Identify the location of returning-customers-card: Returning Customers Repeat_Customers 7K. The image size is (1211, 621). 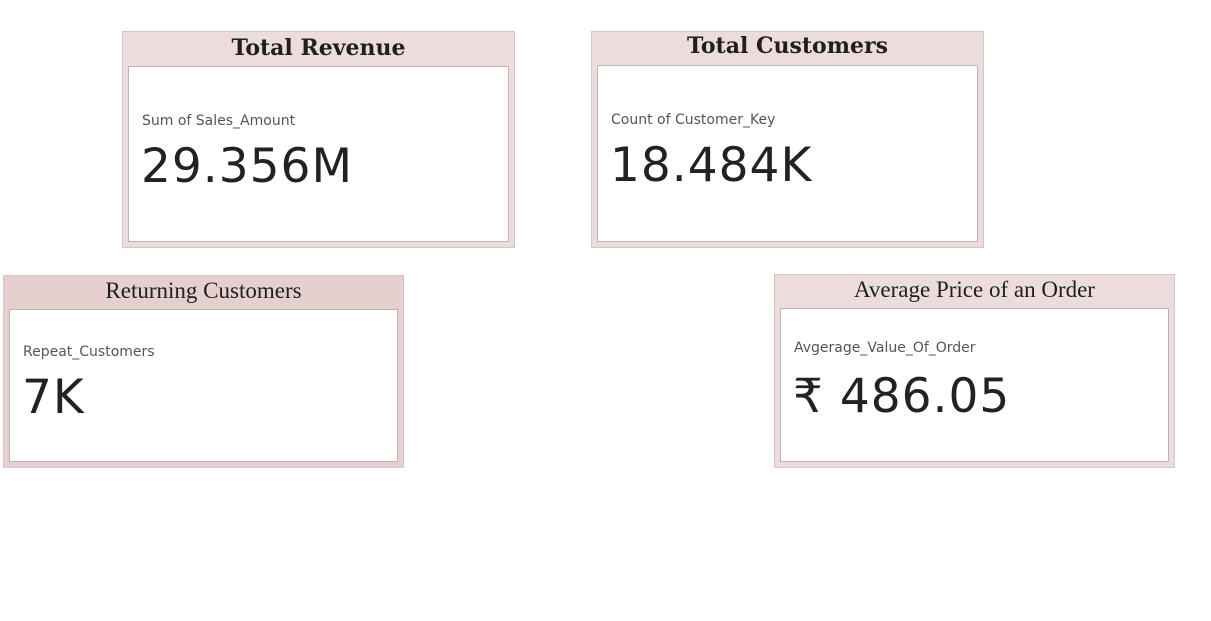
(203, 371).